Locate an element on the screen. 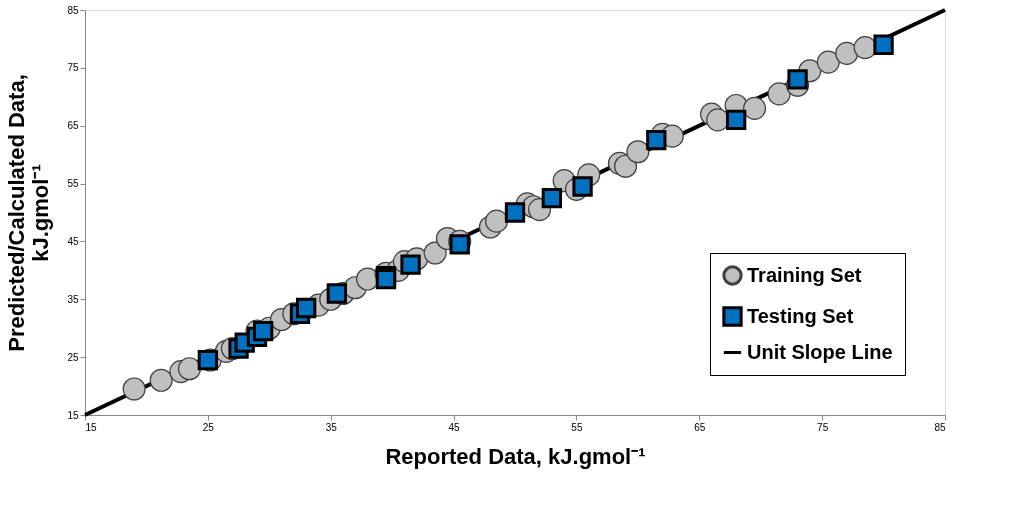  legend-label: Testing Set is located at coordinates (800, 315).